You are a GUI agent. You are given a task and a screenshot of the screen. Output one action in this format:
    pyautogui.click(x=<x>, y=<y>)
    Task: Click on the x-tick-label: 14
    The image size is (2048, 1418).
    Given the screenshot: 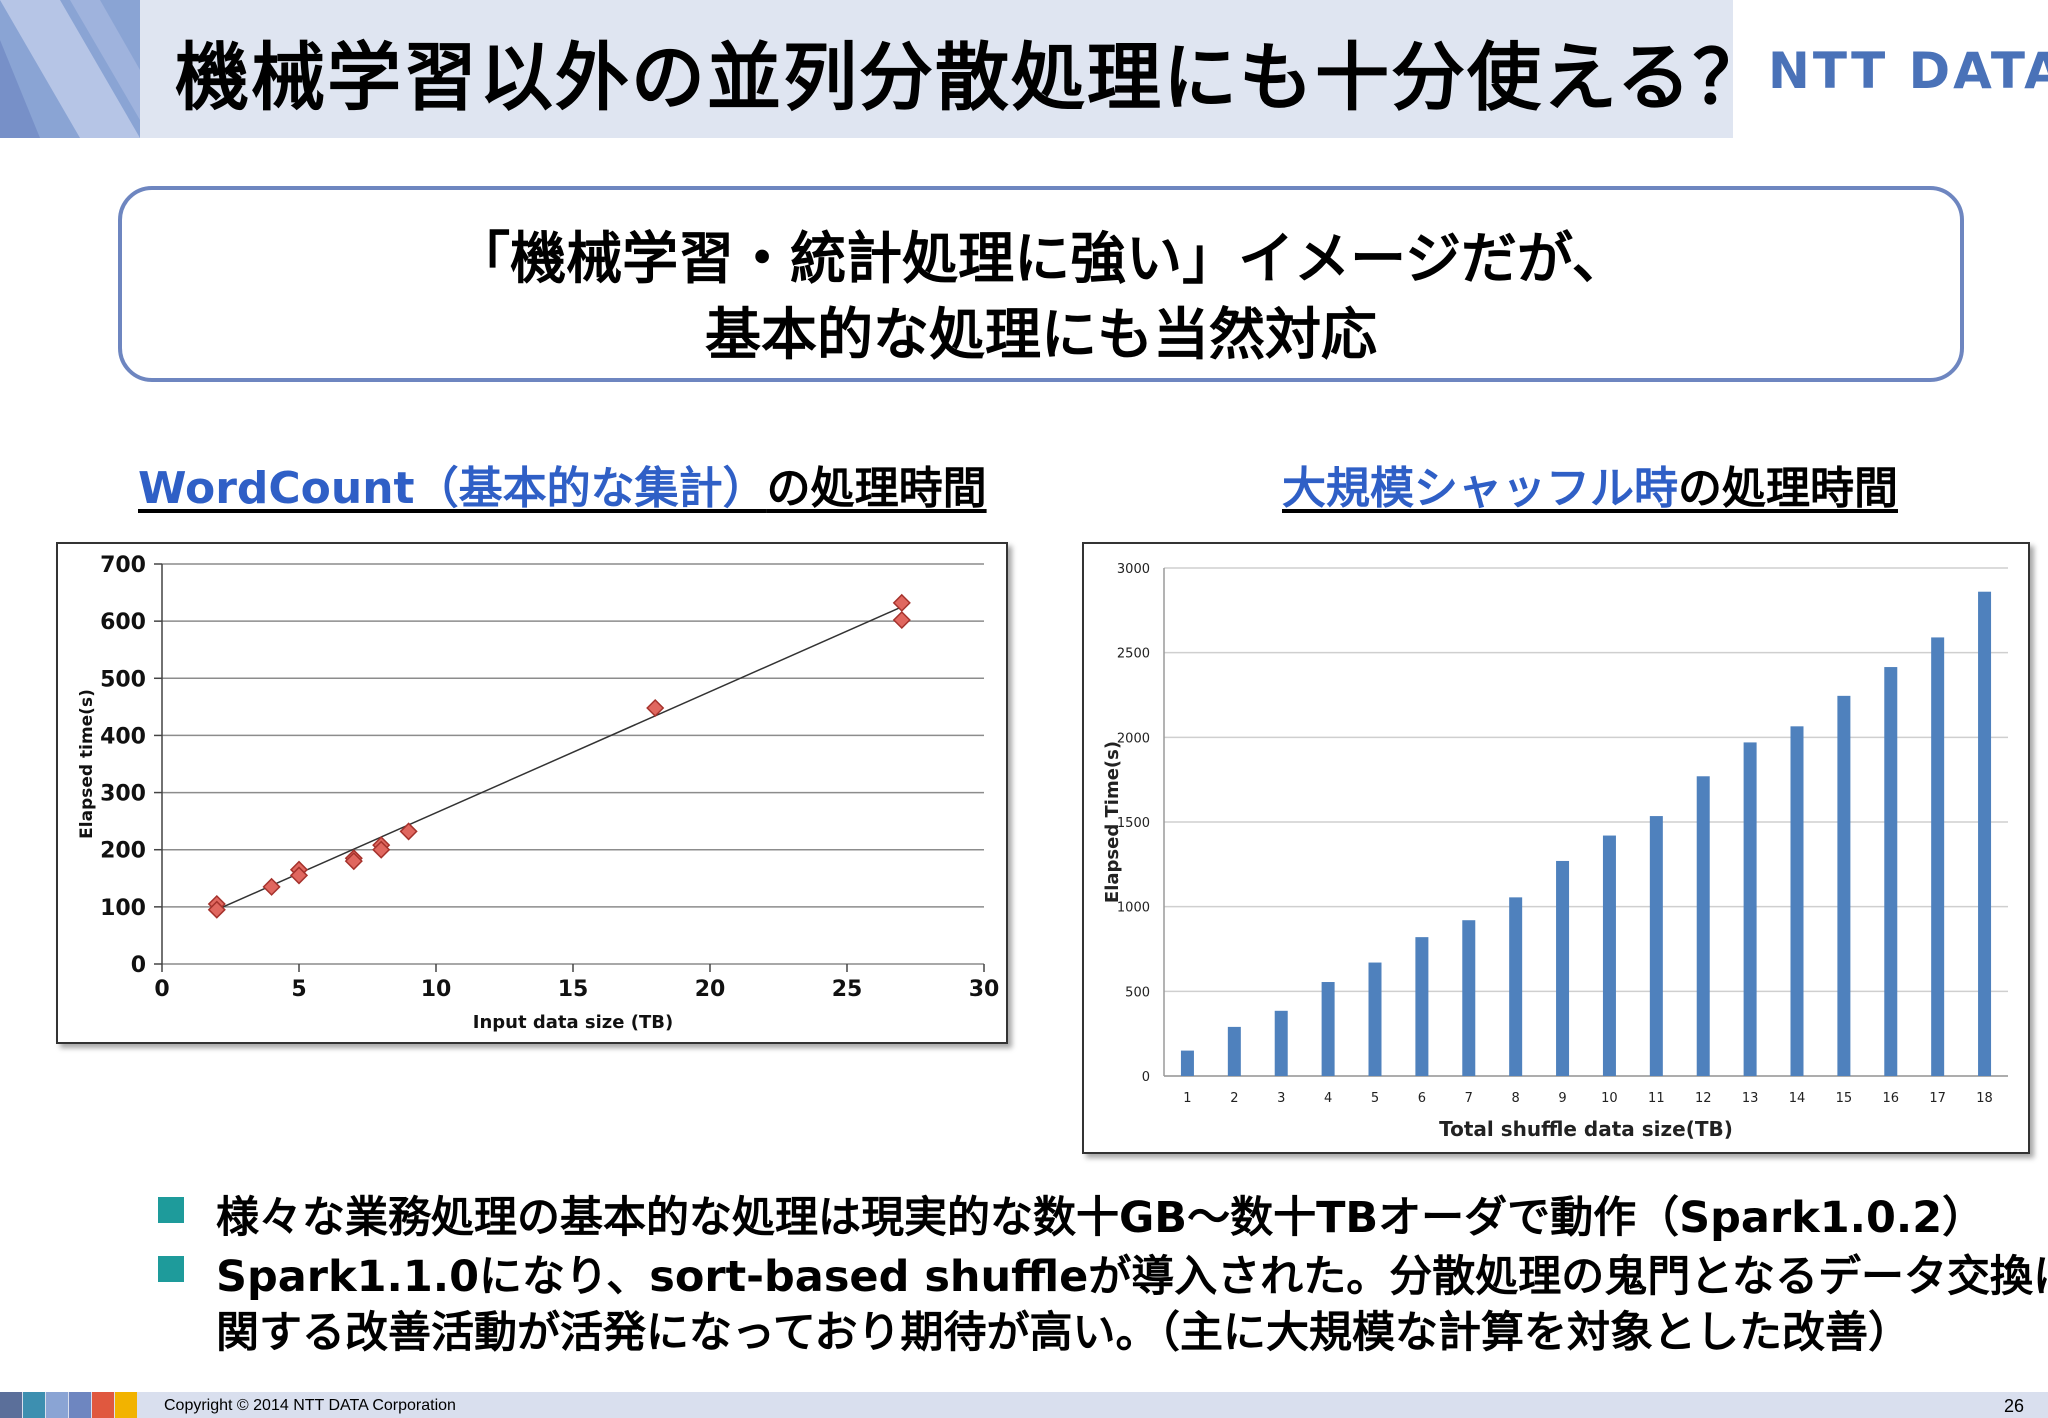 What is the action you would take?
    pyautogui.click(x=1797, y=1098)
    